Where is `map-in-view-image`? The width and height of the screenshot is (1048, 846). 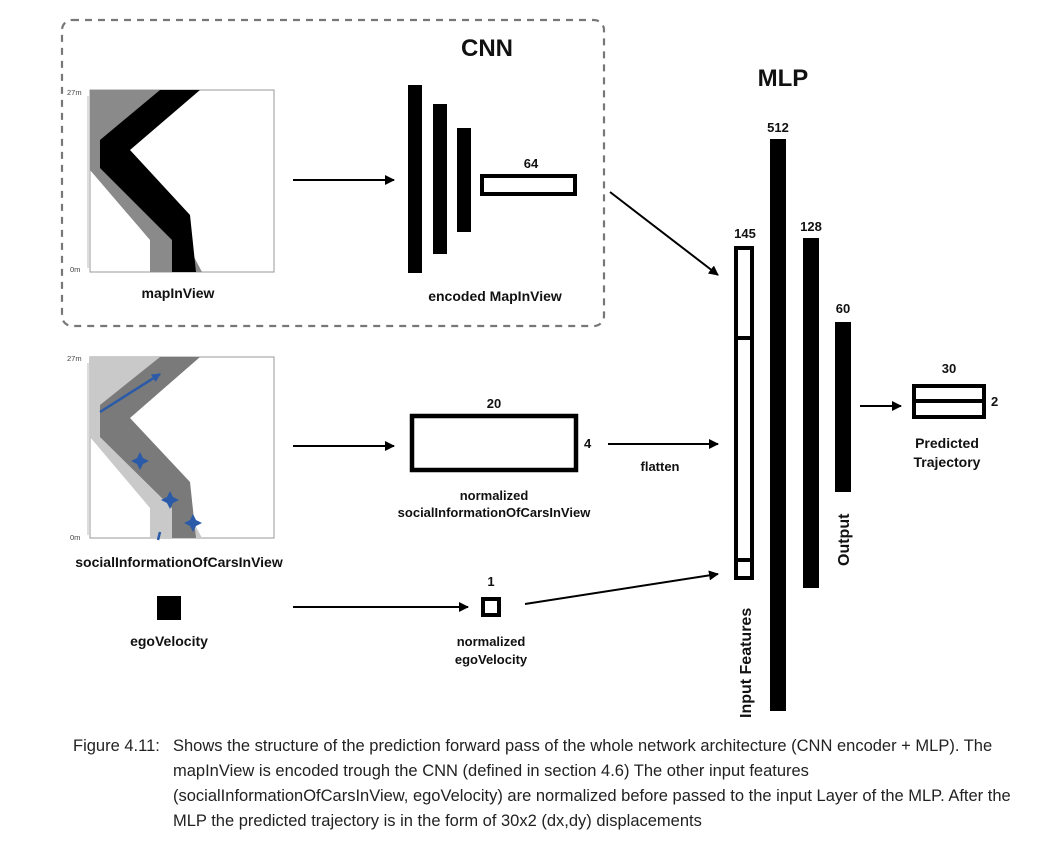 map-in-view-image is located at coordinates (181, 181).